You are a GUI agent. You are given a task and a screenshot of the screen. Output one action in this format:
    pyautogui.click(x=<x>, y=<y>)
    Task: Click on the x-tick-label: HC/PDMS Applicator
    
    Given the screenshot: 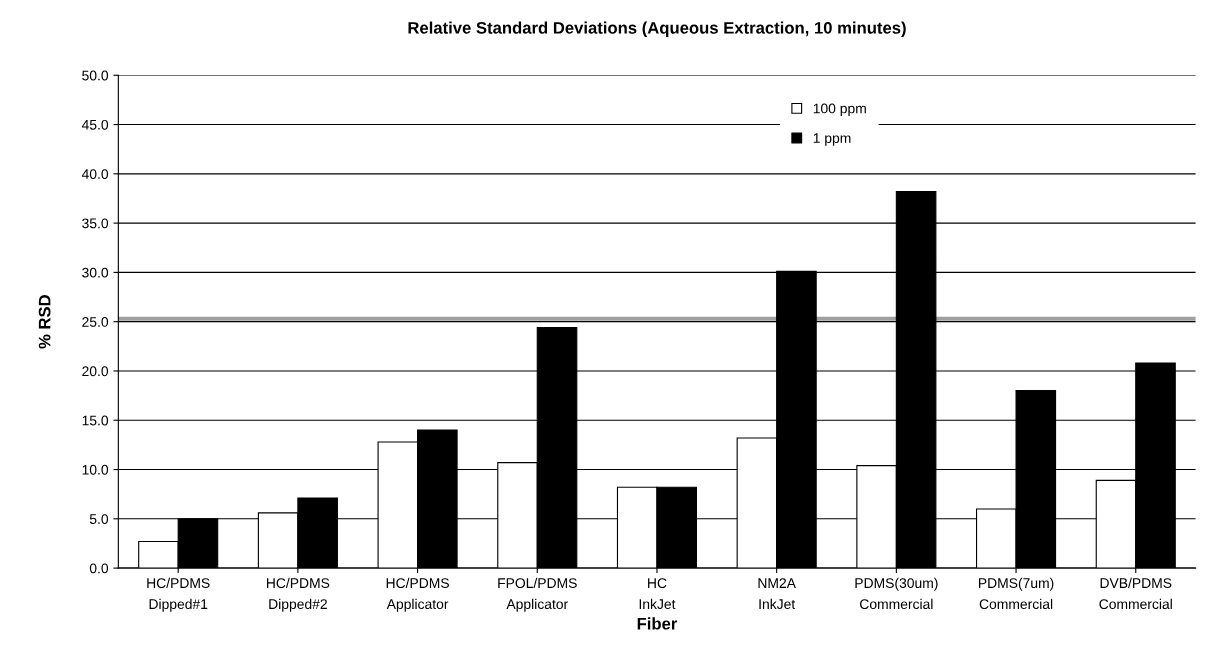 What is the action you would take?
    pyautogui.click(x=417, y=594)
    